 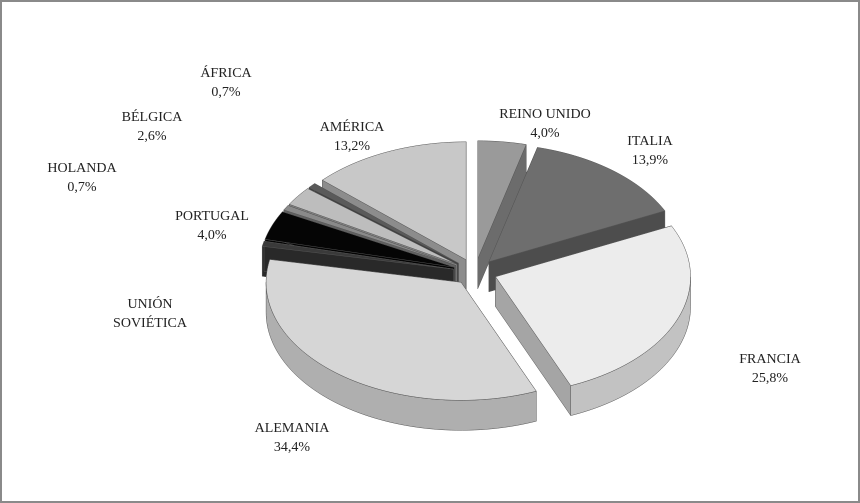 I want to click on label-line: UNIÓN, so click(x=149, y=303).